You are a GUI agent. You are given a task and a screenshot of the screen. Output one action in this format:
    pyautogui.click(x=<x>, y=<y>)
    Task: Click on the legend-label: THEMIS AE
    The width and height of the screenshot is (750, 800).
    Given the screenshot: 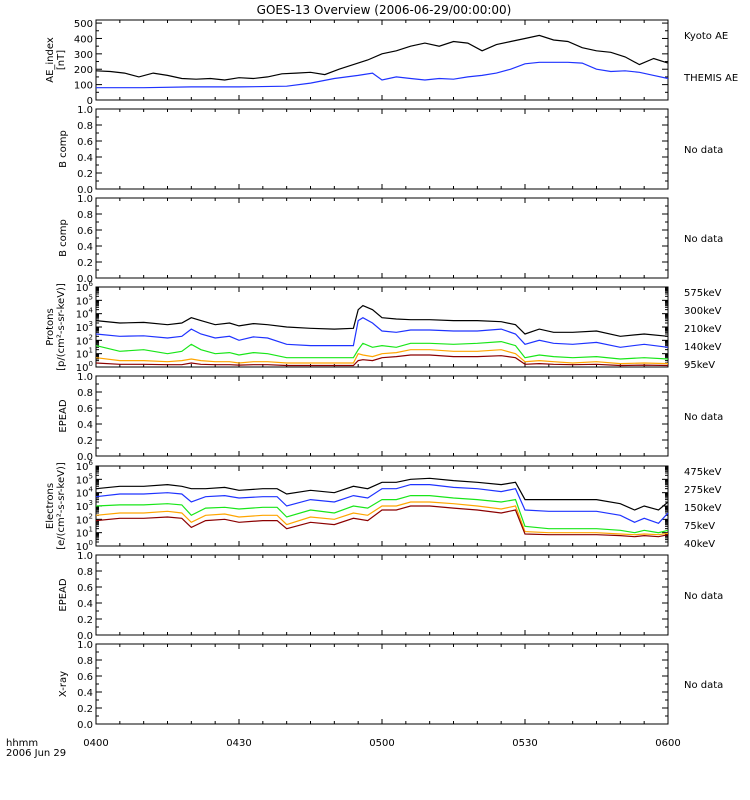 What is the action you would take?
    pyautogui.click(x=710, y=78)
    